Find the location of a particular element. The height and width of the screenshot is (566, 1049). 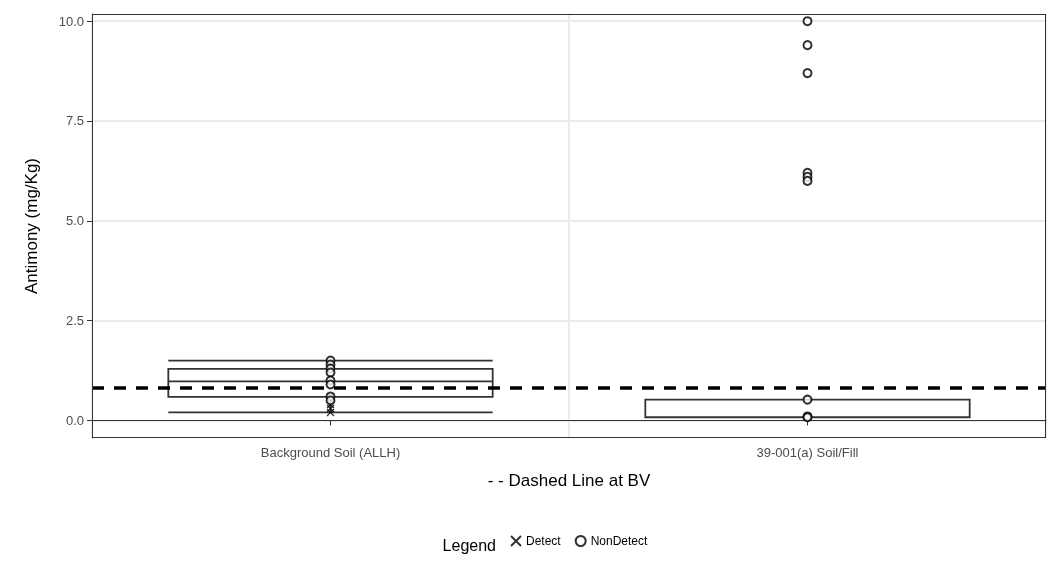

x-tick-label: Background Soil (ALLH) is located at coordinates (330, 452).